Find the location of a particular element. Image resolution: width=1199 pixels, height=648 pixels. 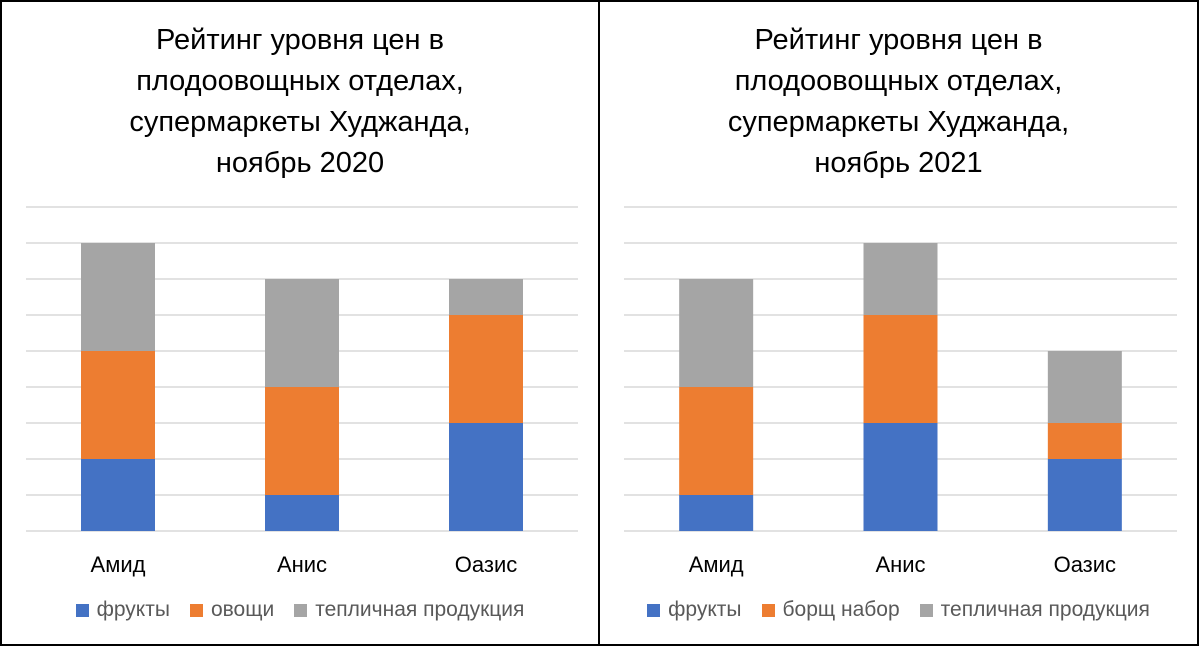

legend-item: борщ набор is located at coordinates (830, 610).